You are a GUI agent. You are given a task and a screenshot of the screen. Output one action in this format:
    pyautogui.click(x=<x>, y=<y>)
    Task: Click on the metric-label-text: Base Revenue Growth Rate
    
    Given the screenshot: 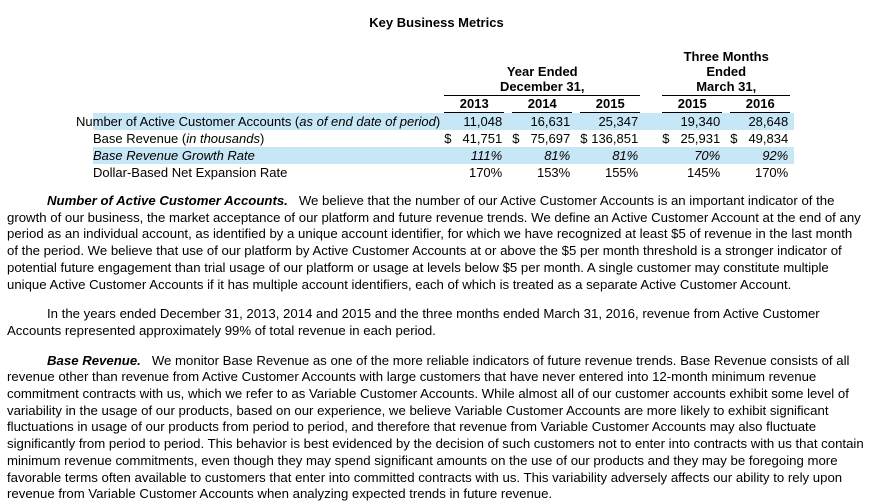 What is the action you would take?
    pyautogui.click(x=174, y=155)
    